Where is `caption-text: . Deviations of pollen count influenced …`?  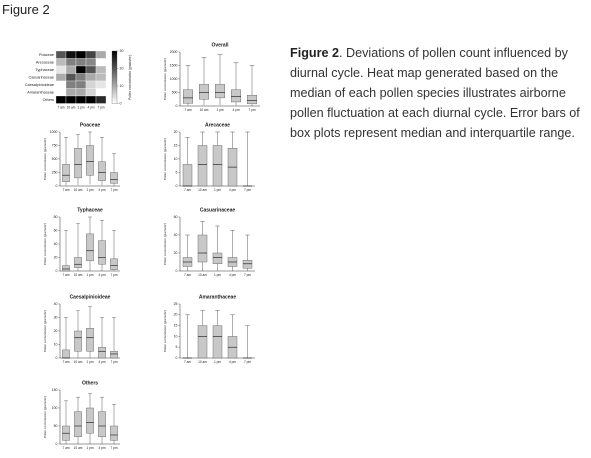
caption-text: . Deviations of pollen count influenced … is located at coordinates (435, 93).